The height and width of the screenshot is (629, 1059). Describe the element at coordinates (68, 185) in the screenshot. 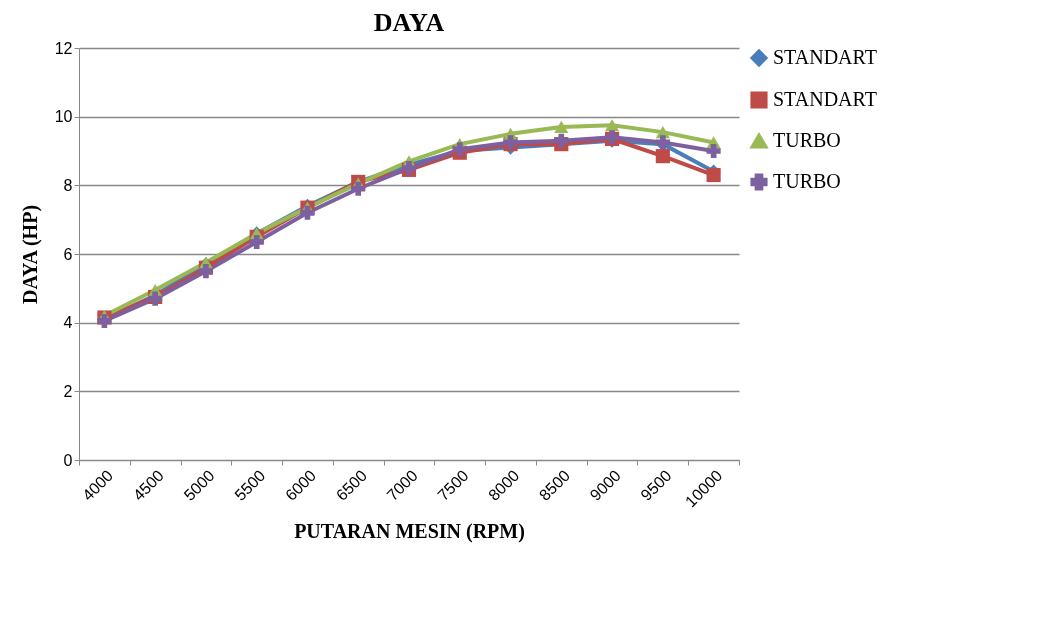

I see `y-tick-label: 8` at that location.